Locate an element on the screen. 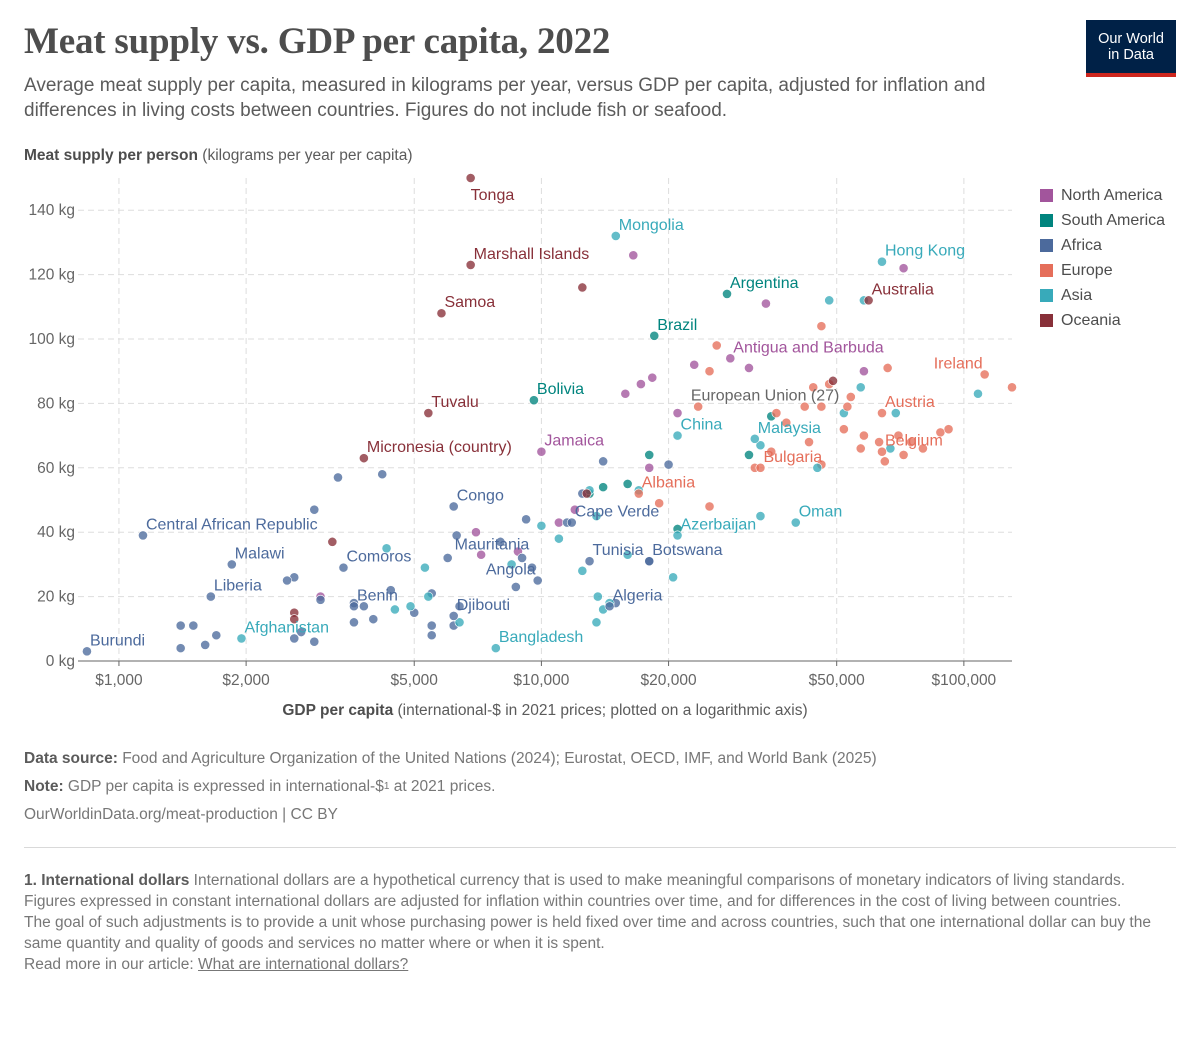  data-point-australia is located at coordinates (868, 300).